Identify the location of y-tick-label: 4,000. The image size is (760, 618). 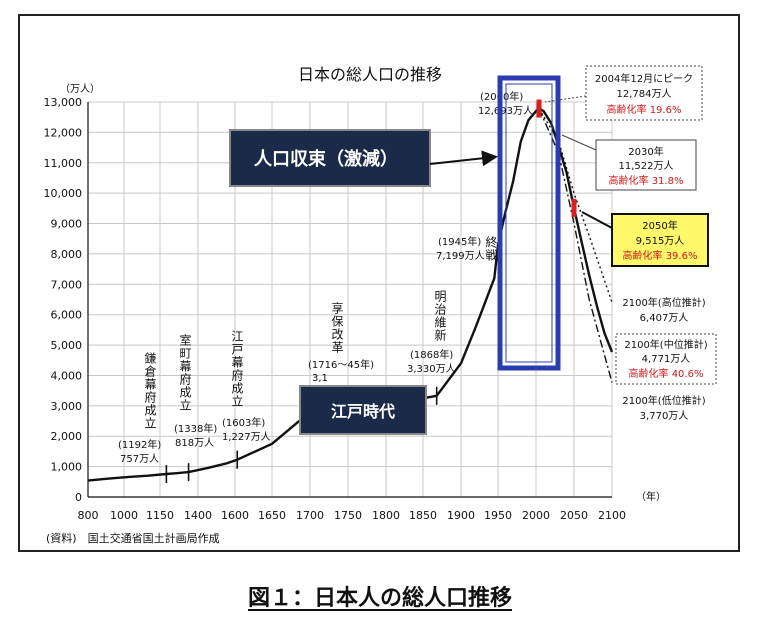
(67, 375).